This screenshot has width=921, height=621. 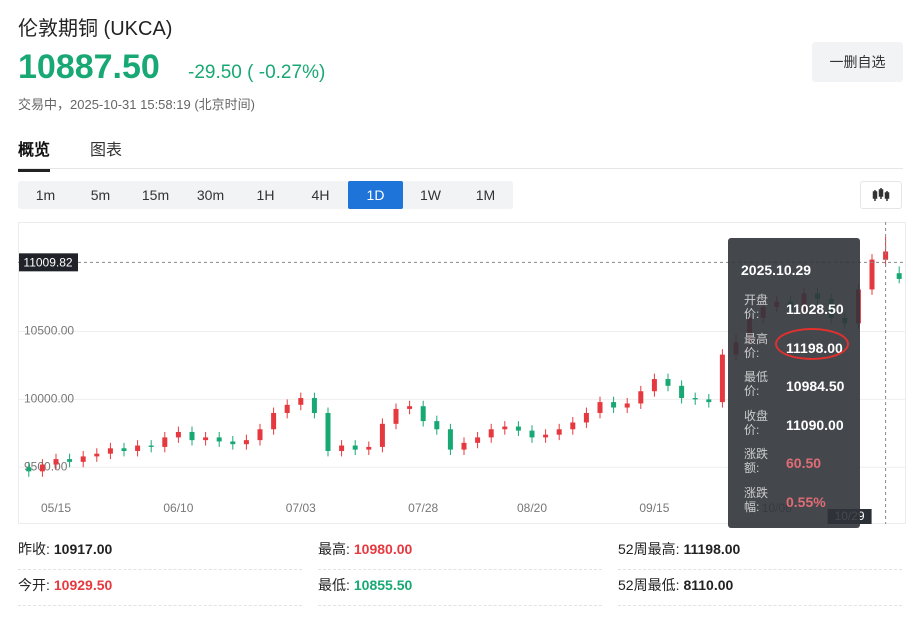 What do you see at coordinates (136, 104) in the screenshot?
I see `trading-status: 交易中，2025-10-31 15:58:19 (北京时间)` at bounding box center [136, 104].